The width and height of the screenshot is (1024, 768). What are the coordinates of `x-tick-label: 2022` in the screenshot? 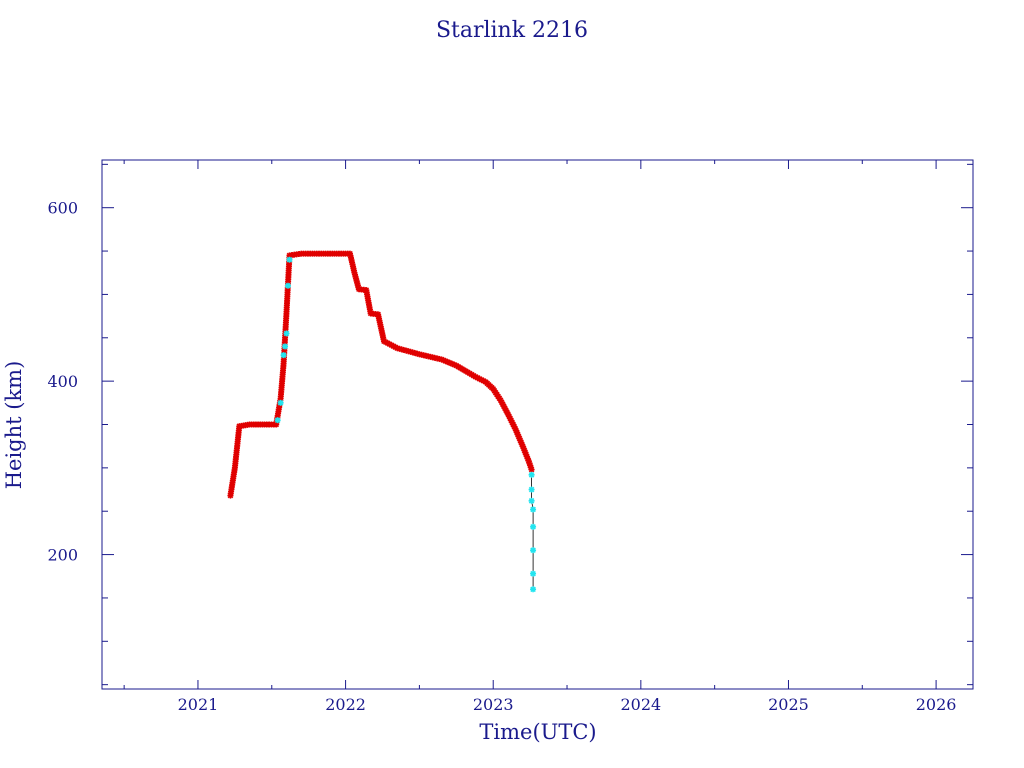 It's located at (345, 704).